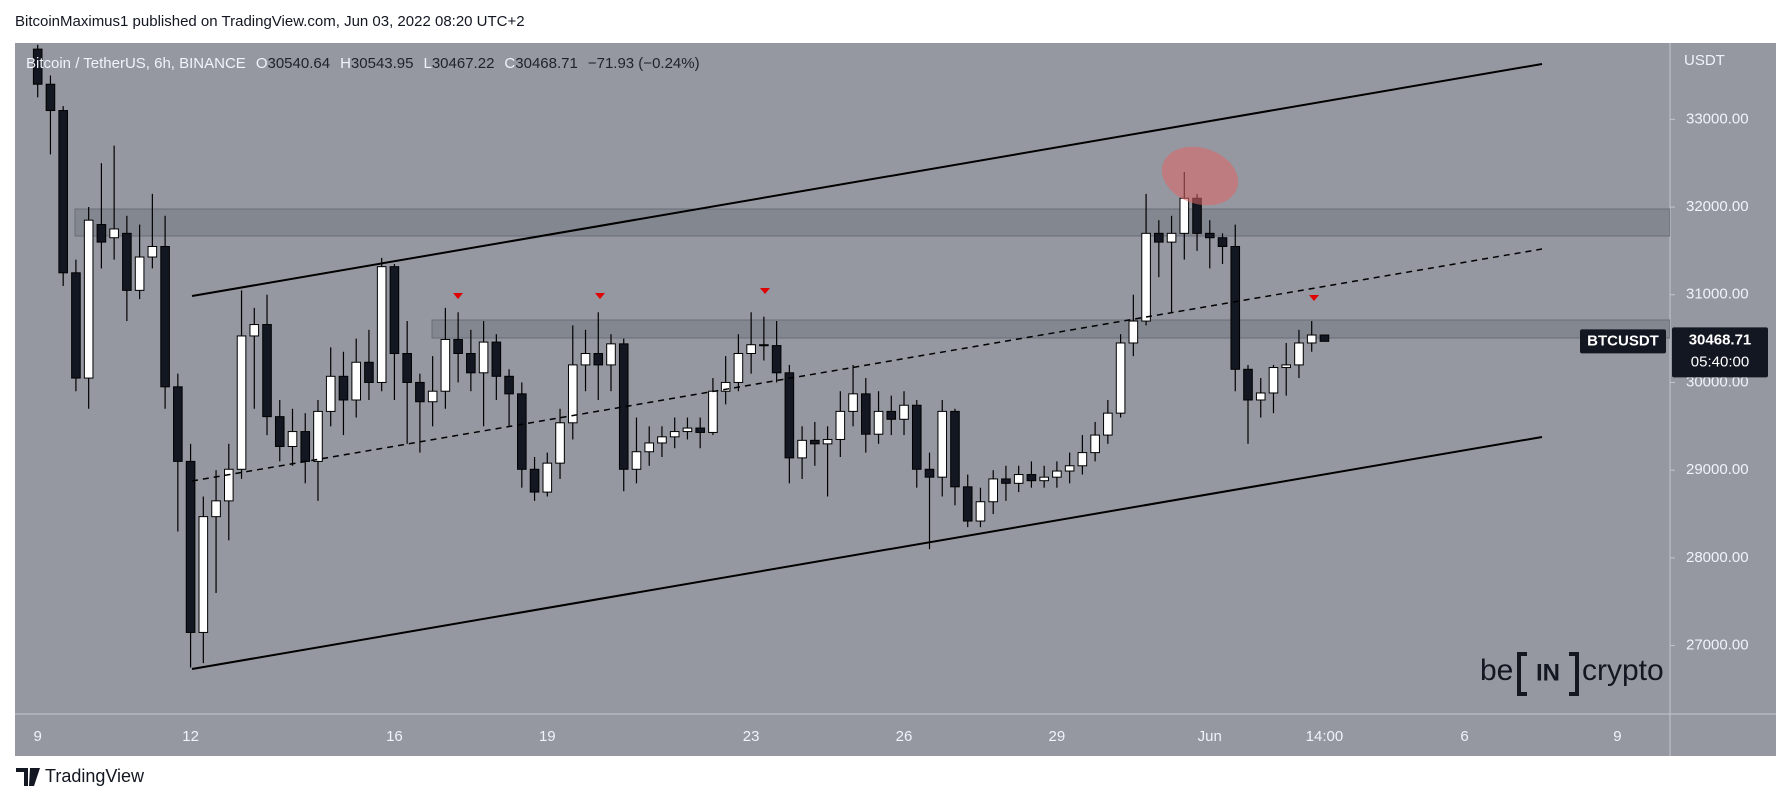  Describe the element at coordinates (1717, 381) in the screenshot. I see `y-tick-label: 30000.00` at that location.